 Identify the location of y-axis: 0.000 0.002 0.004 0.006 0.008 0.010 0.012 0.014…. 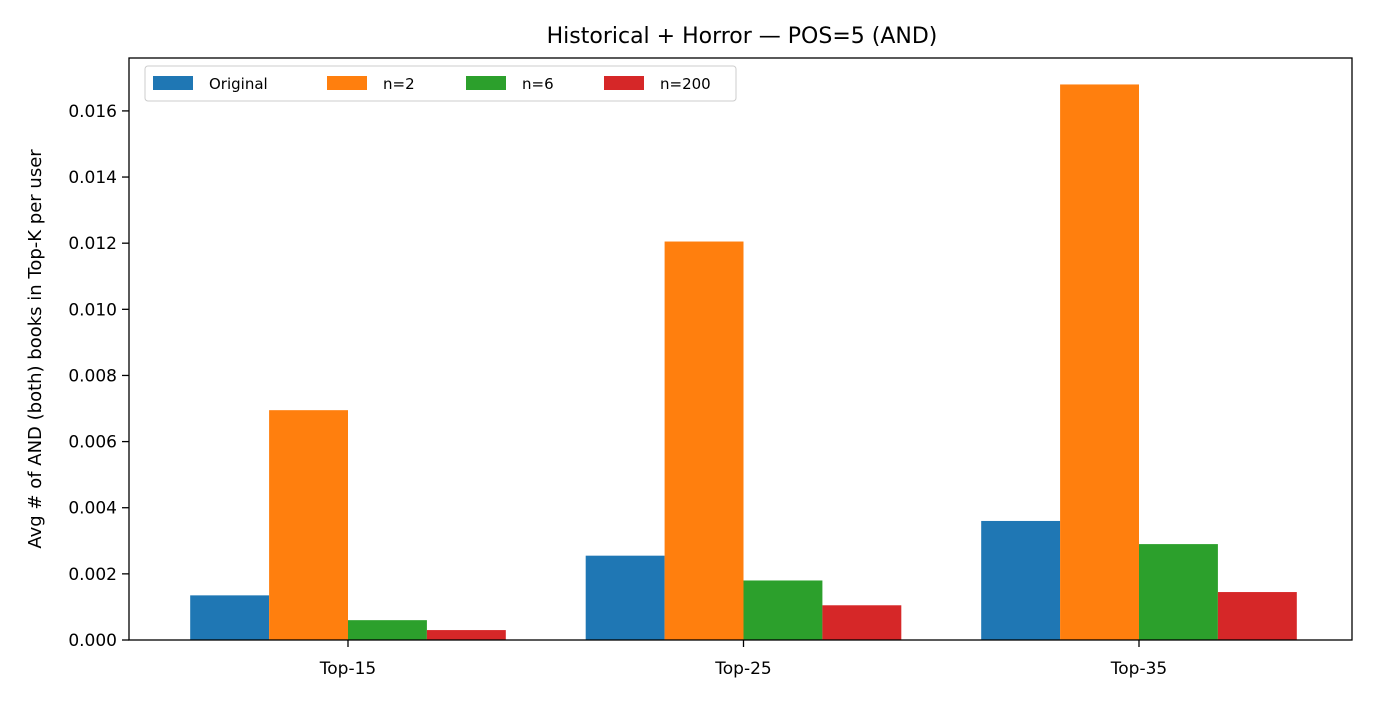
(98, 376).